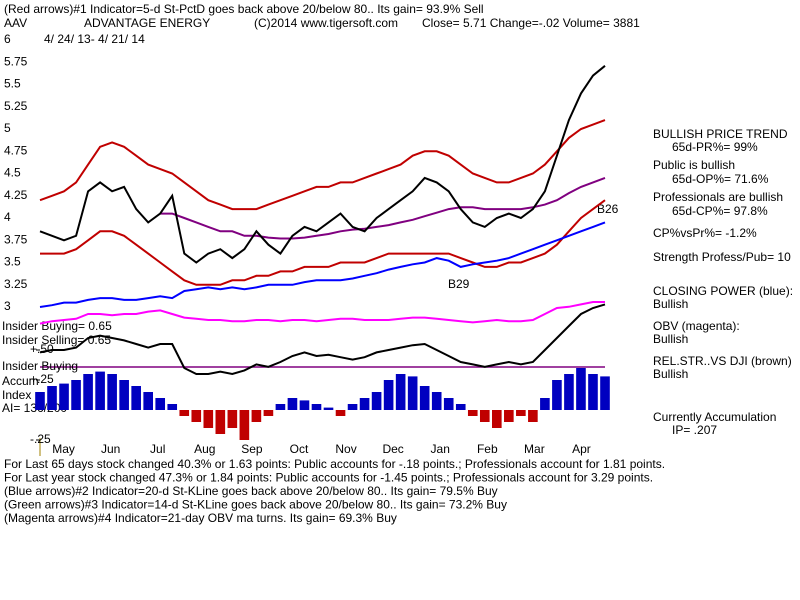 The width and height of the screenshot is (800, 600). What do you see at coordinates (34, 408) in the screenshot?
I see `indicator-label: AI= 136/200` at bounding box center [34, 408].